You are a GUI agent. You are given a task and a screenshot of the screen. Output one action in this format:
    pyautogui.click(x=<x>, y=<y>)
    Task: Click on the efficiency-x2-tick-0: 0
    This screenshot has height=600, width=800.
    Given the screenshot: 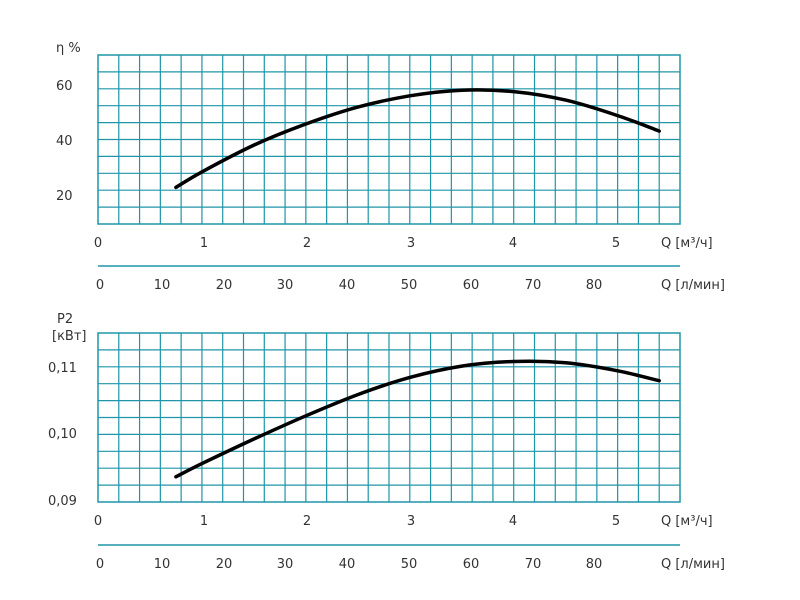 What is the action you would take?
    pyautogui.click(x=100, y=285)
    